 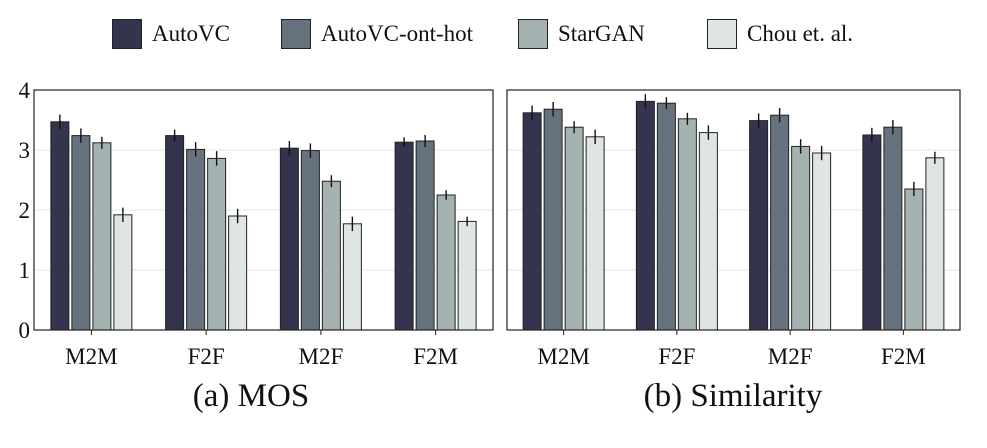 I want to click on mos-bar-autovc-ont-hot-f2f, so click(x=196, y=239).